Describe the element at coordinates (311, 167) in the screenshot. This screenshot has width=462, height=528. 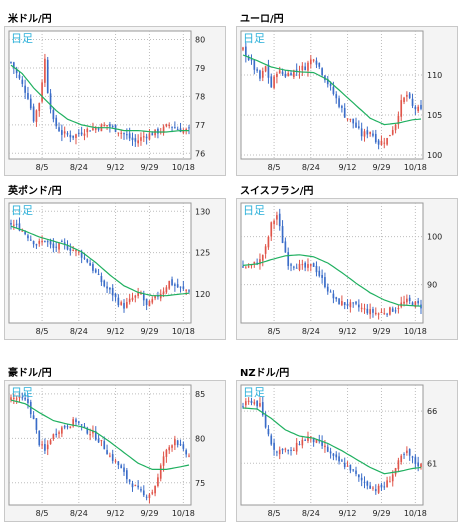
I see `x-tick-label: 8/24` at that location.